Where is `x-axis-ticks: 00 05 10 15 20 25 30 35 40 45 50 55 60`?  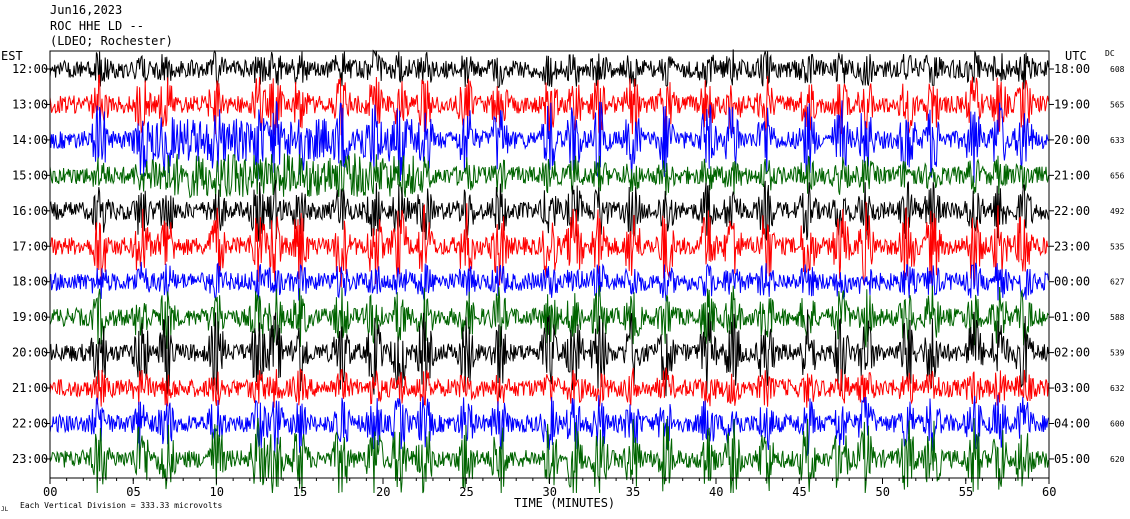
x-axis-ticks: 00 05 10 15 20 25 30 35 40 45 50 55 60 is located at coordinates (549, 488).